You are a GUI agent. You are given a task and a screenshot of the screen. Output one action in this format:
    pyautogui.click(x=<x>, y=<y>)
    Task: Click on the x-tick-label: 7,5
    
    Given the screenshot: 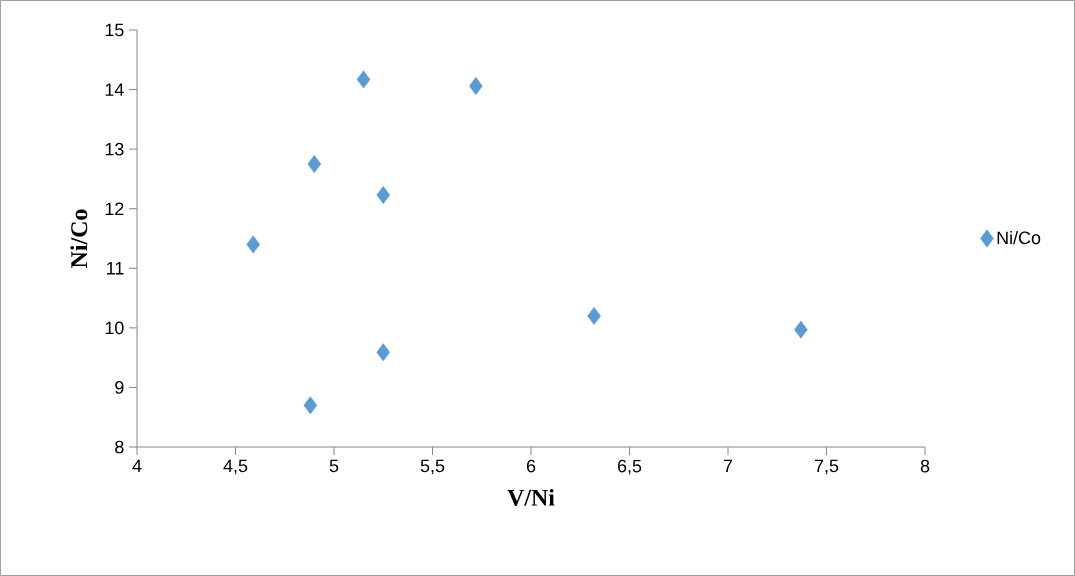 What is the action you would take?
    pyautogui.click(x=826, y=467)
    